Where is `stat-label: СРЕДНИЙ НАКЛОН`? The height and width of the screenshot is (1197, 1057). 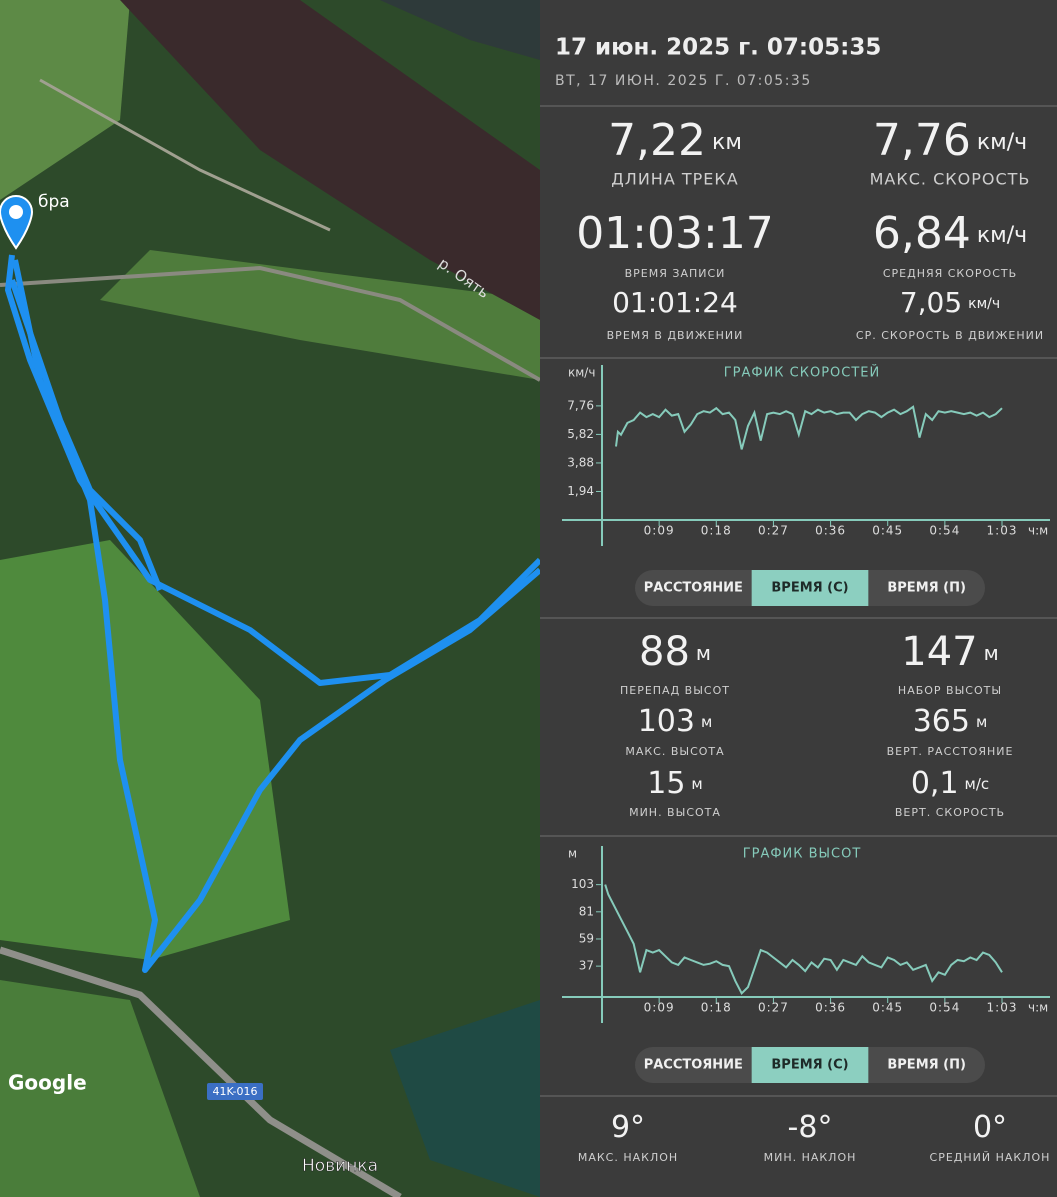
stat-label: СРЕДНИЙ НАКЛОН is located at coordinates (990, 1157).